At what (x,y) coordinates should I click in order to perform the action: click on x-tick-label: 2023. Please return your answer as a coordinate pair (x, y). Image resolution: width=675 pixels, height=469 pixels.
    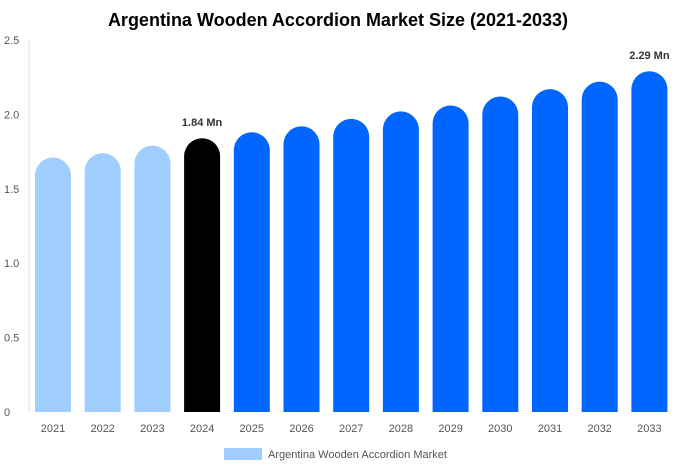
    Looking at the image, I should click on (152, 429).